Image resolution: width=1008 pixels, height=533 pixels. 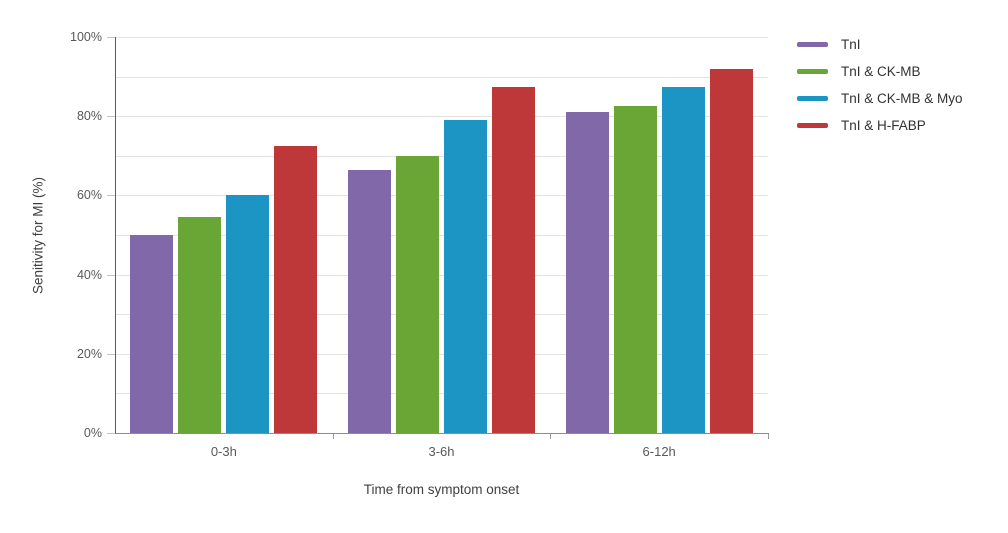 What do you see at coordinates (883, 125) in the screenshot?
I see `legend-label: TnI & H-FABP` at bounding box center [883, 125].